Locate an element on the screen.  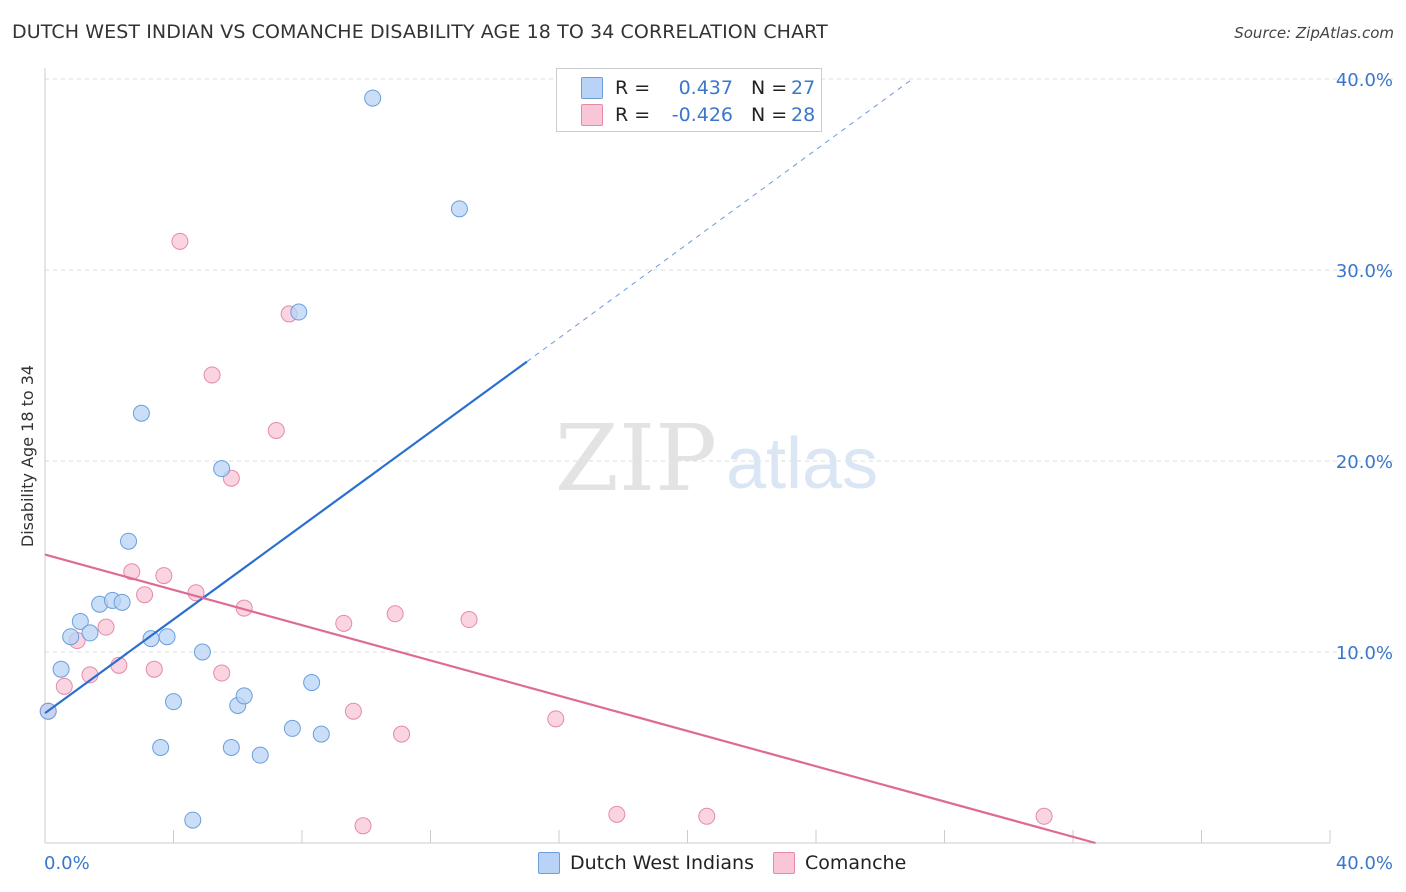
legend-label-comanche: Comanche is located at coordinates (856, 863).